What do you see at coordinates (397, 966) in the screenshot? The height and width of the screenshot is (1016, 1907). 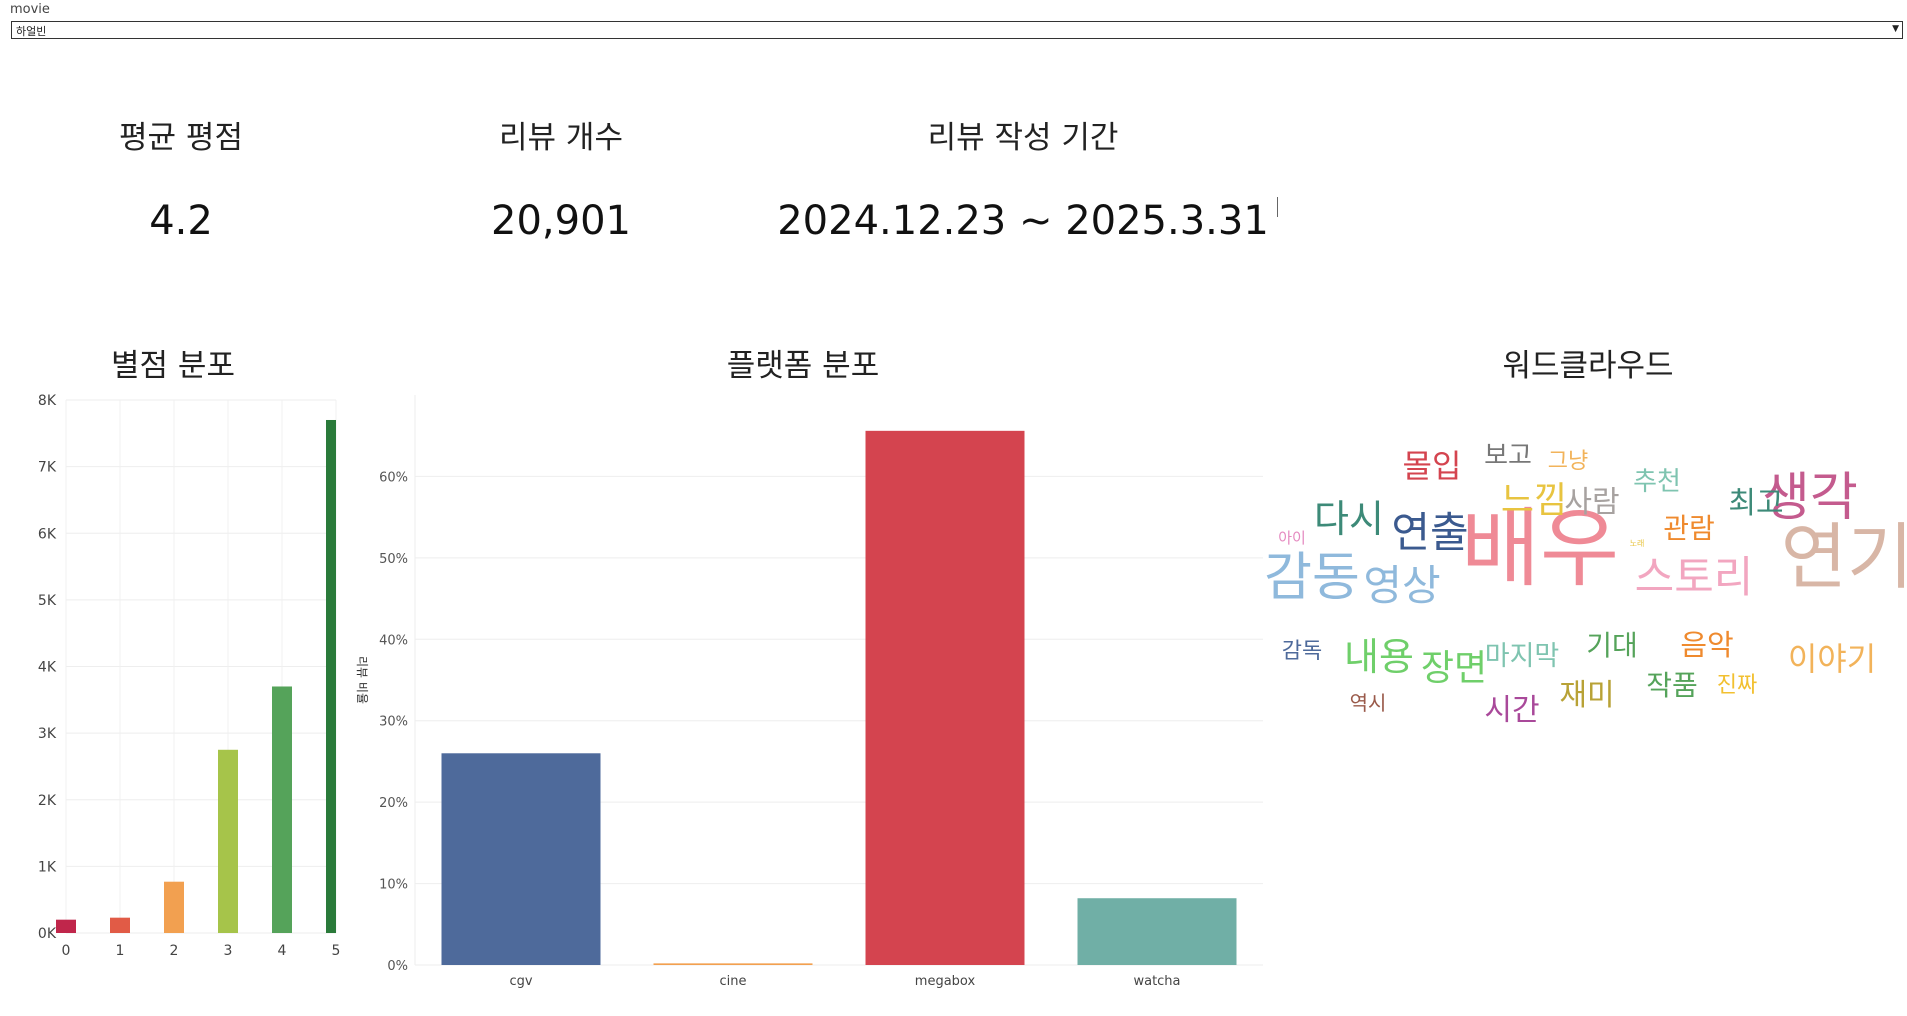 I see `y-tick-label: 0%` at bounding box center [397, 966].